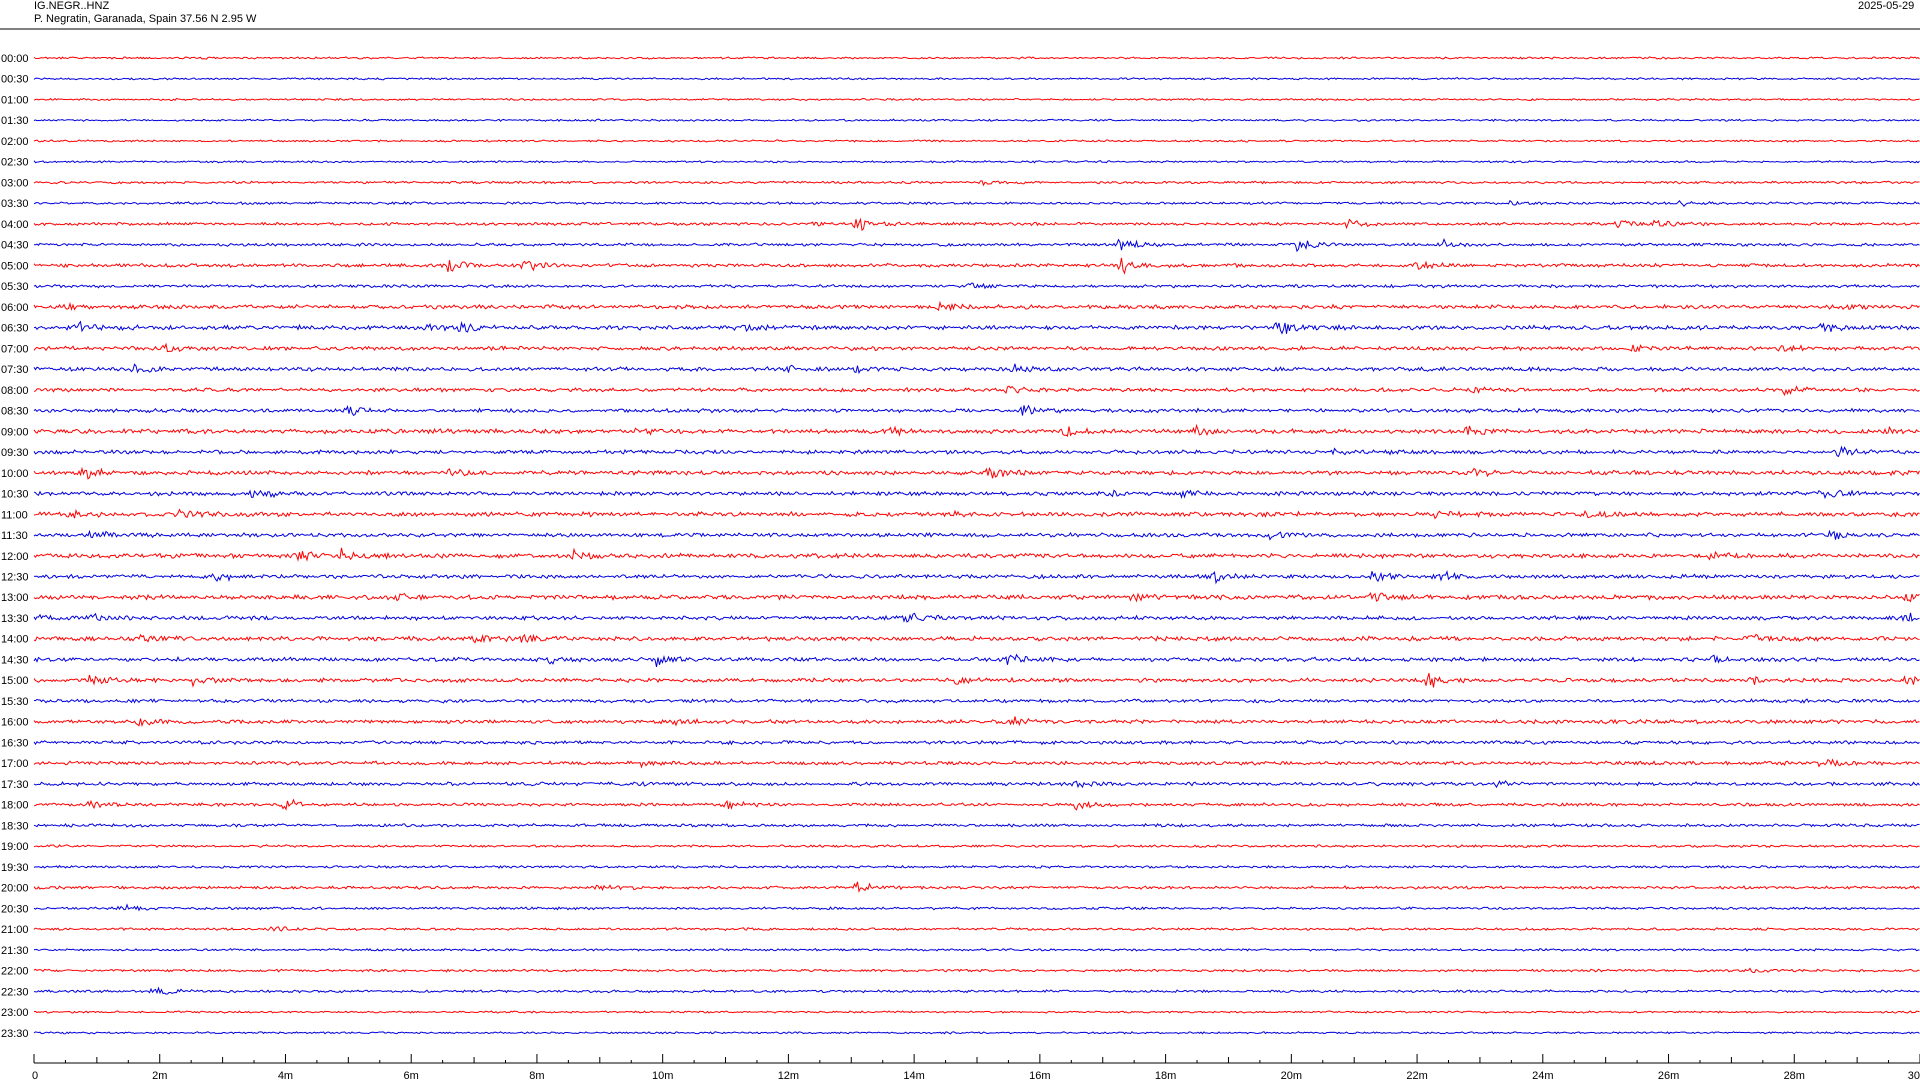 This screenshot has width=1920, height=1080. What do you see at coordinates (15, 640) in the screenshot?
I see `row-label: 14:00` at bounding box center [15, 640].